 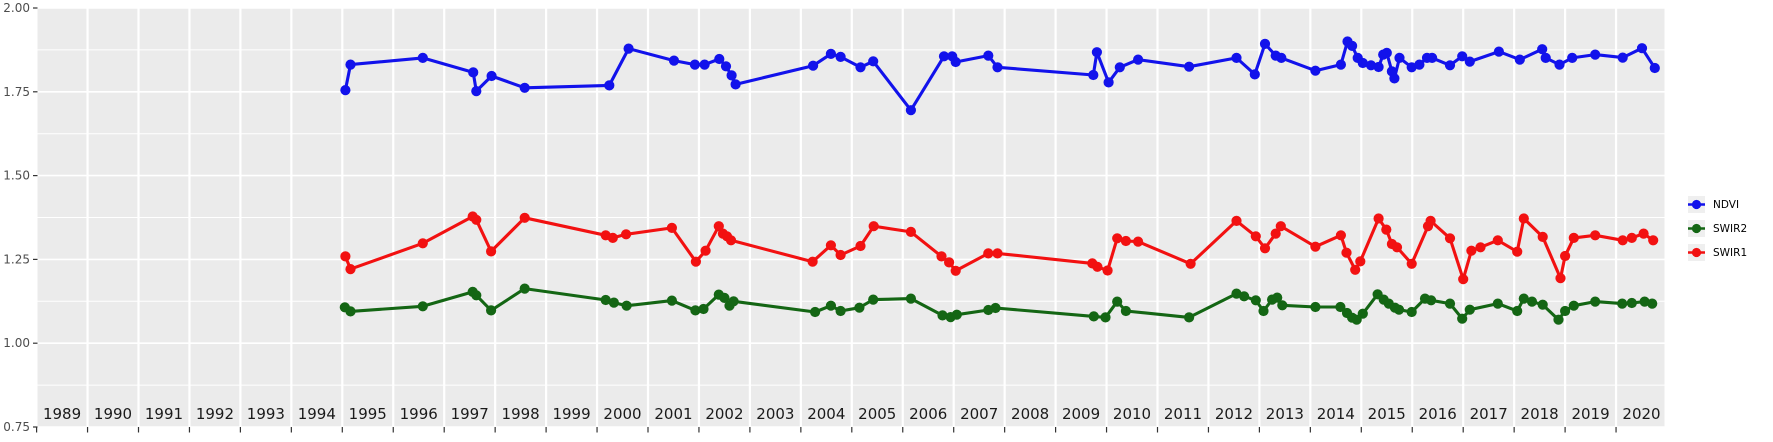 I want to click on legend-item-ndvi: NDVI, so click(x=1717, y=204).